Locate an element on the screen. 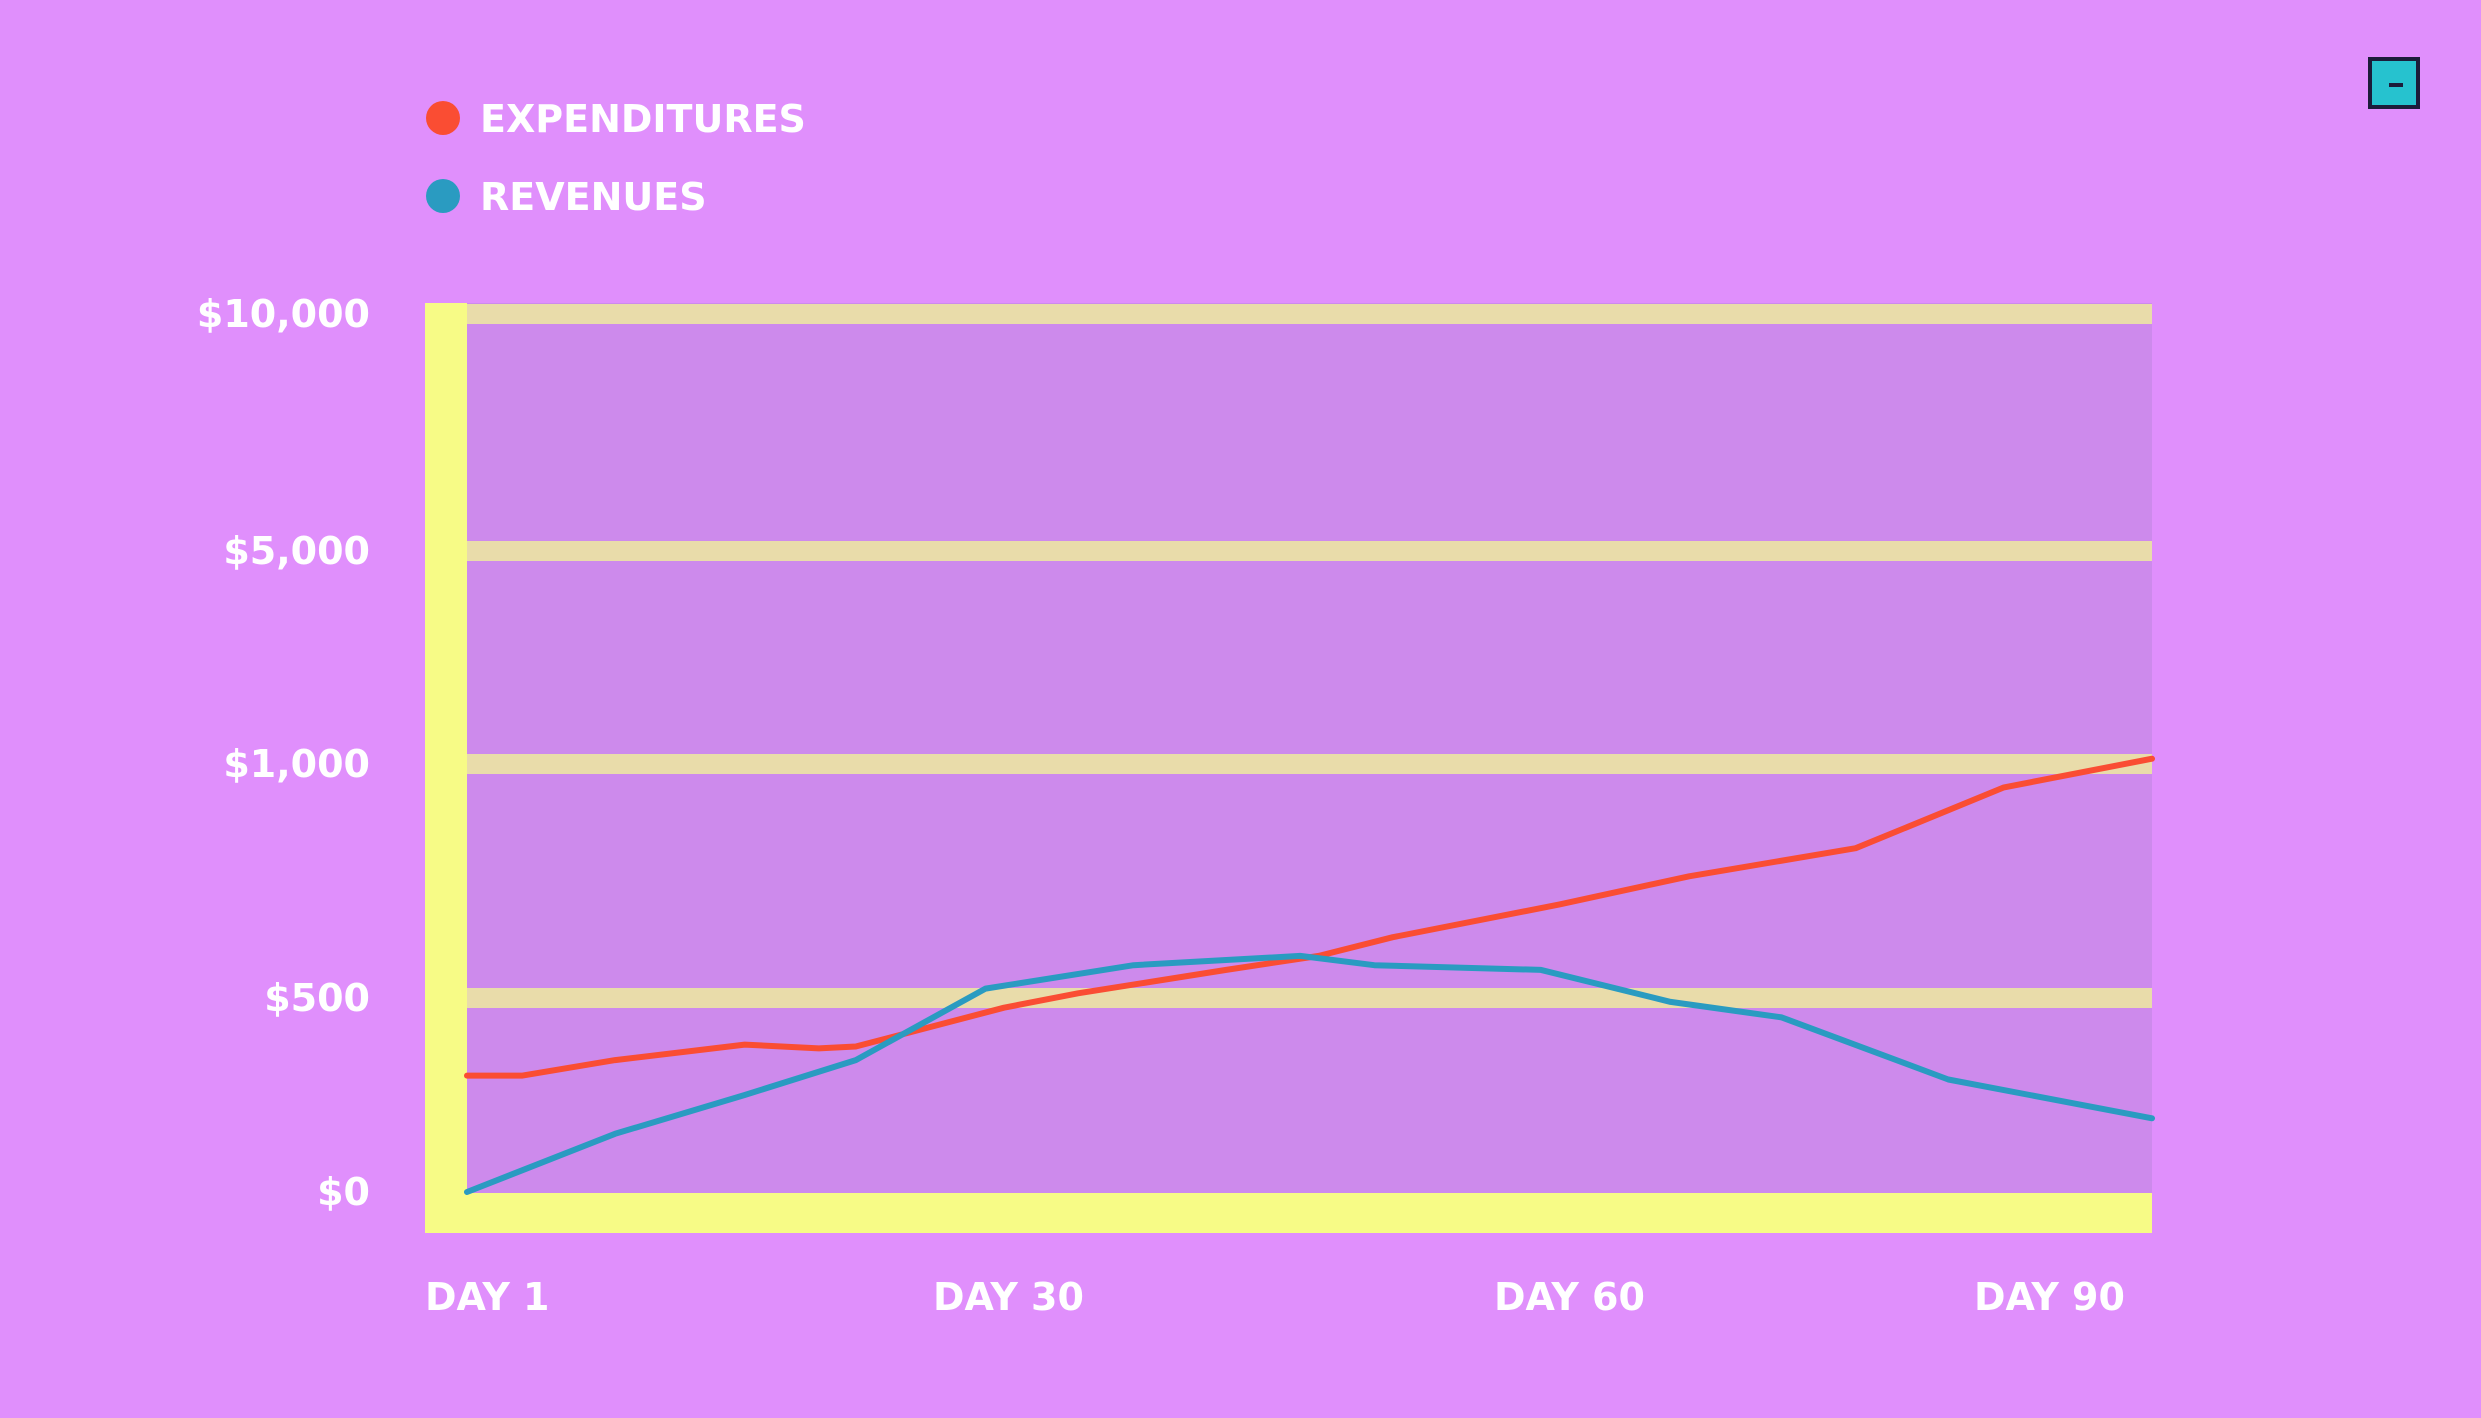  x-tick-label: DAY 1 is located at coordinates (487, 1297).